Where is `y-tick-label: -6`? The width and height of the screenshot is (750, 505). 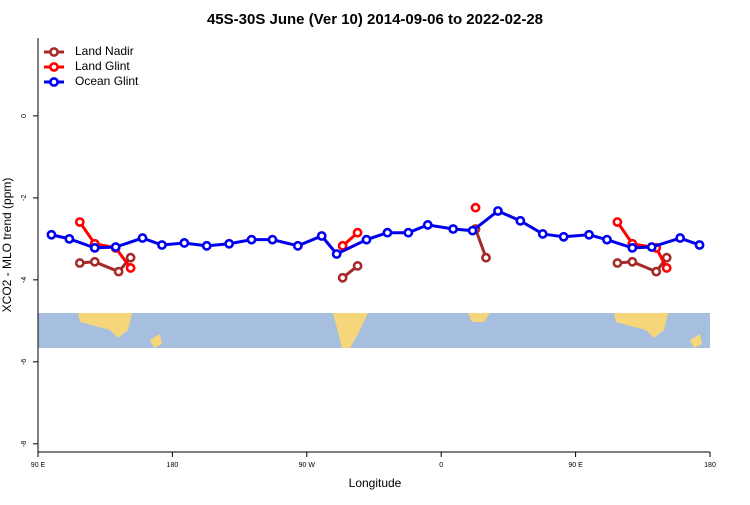
y-tick-label: -6 is located at coordinates (24, 362).